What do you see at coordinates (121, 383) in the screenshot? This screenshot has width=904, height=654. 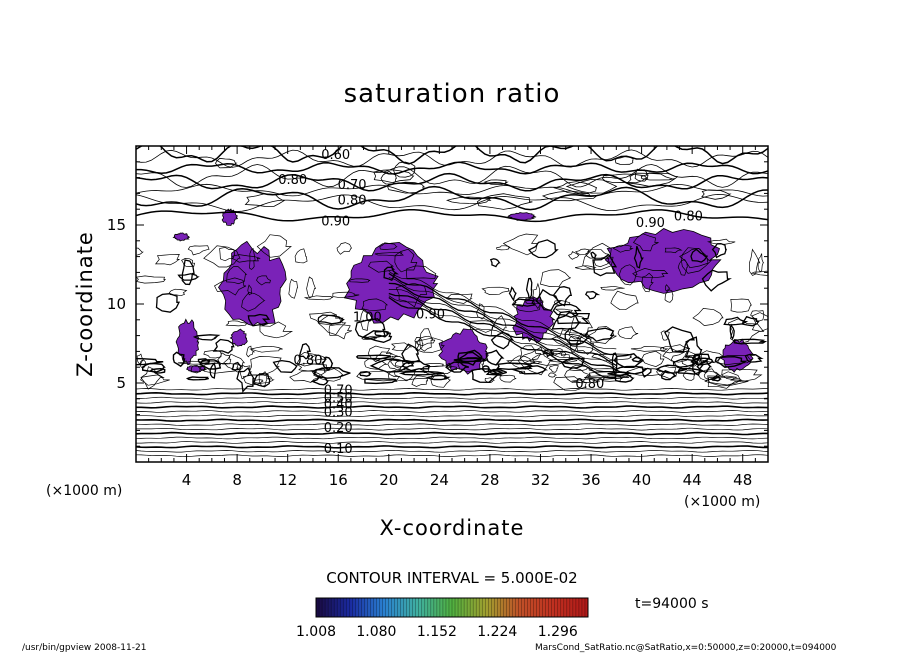 I see `y-tick-label: 5` at bounding box center [121, 383].